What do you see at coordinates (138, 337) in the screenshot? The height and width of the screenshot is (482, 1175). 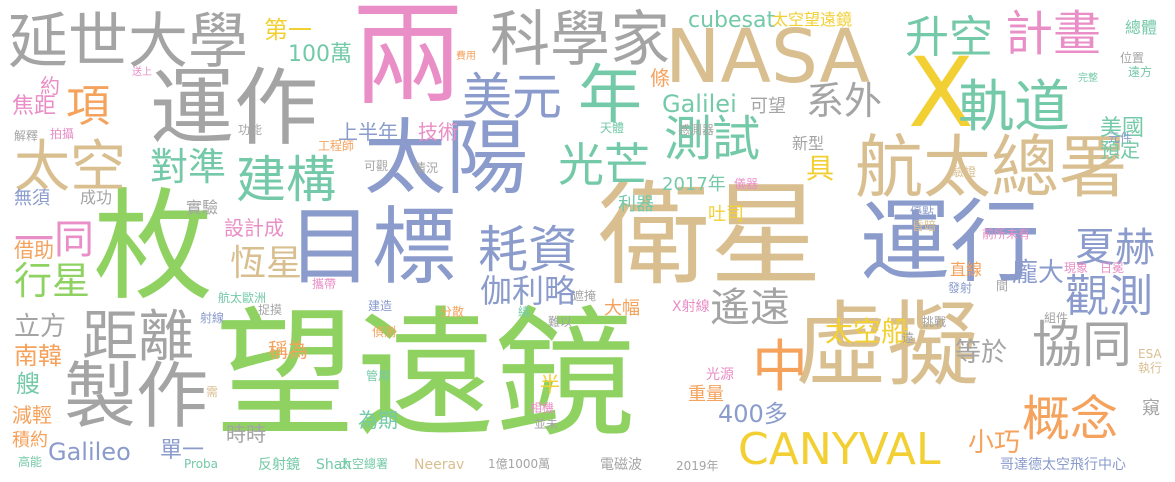 I see `word-juli: 距離` at bounding box center [138, 337].